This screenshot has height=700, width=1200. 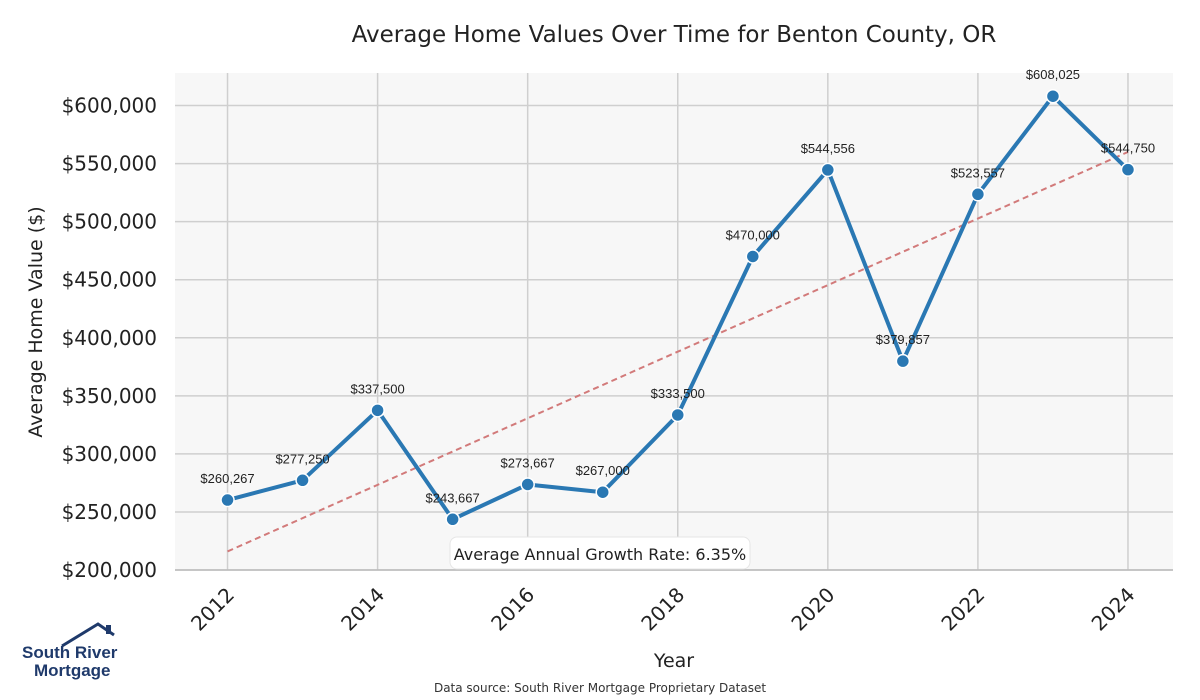 I want to click on data-label: $260,267, so click(x=227, y=478).